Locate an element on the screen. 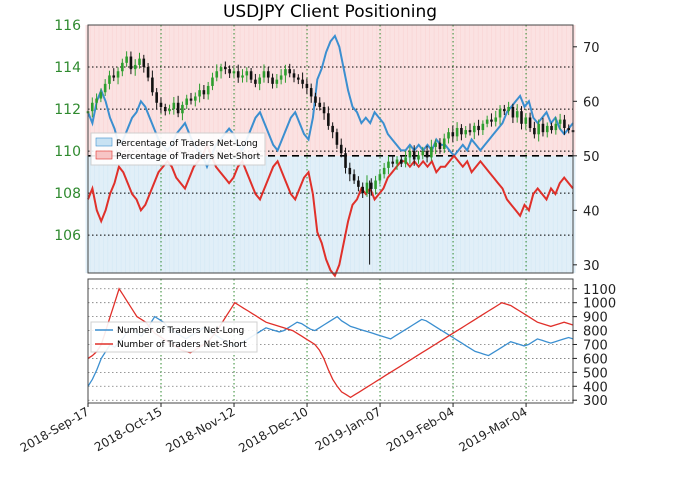 The width and height of the screenshot is (679, 480). right-axis-tick-label: 50 is located at coordinates (591, 157).